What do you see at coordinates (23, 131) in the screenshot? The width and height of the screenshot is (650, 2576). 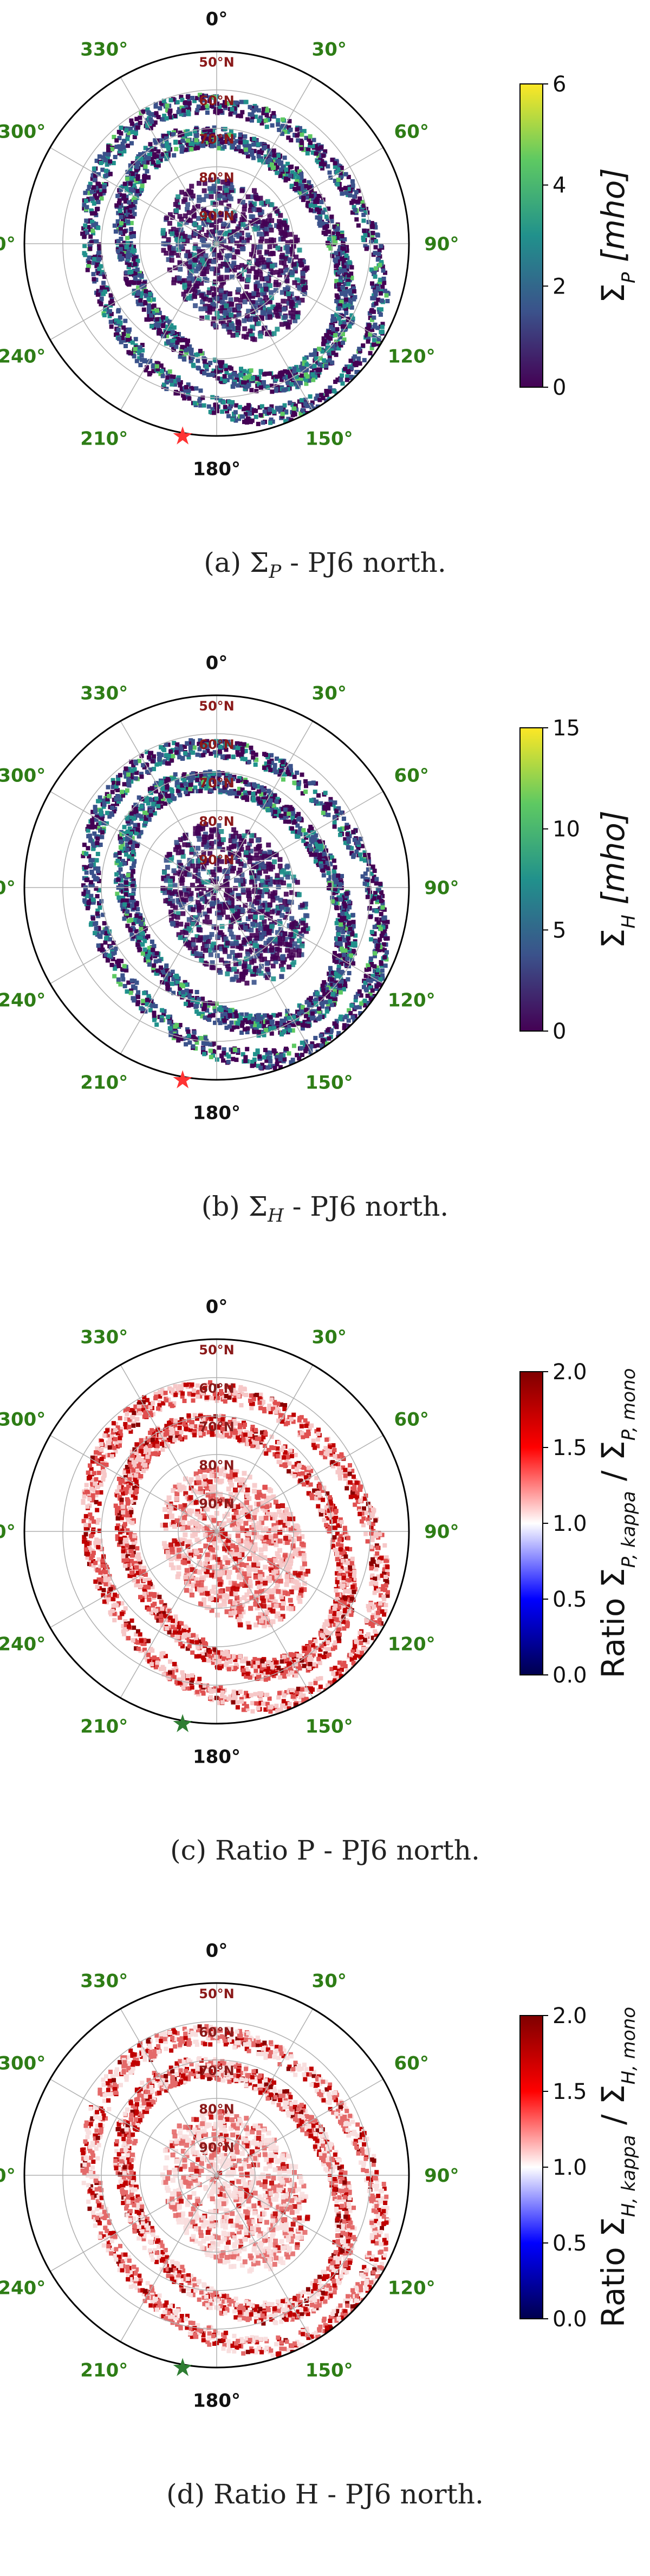 I see `longitude-label: 300°` at bounding box center [23, 131].